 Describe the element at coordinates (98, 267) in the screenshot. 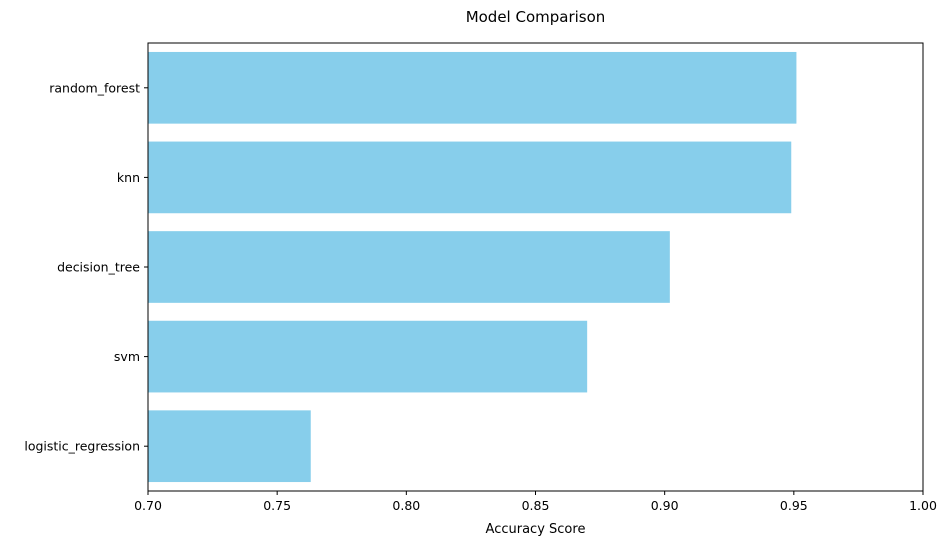

I see `y-tick-label: decision_tree` at that location.